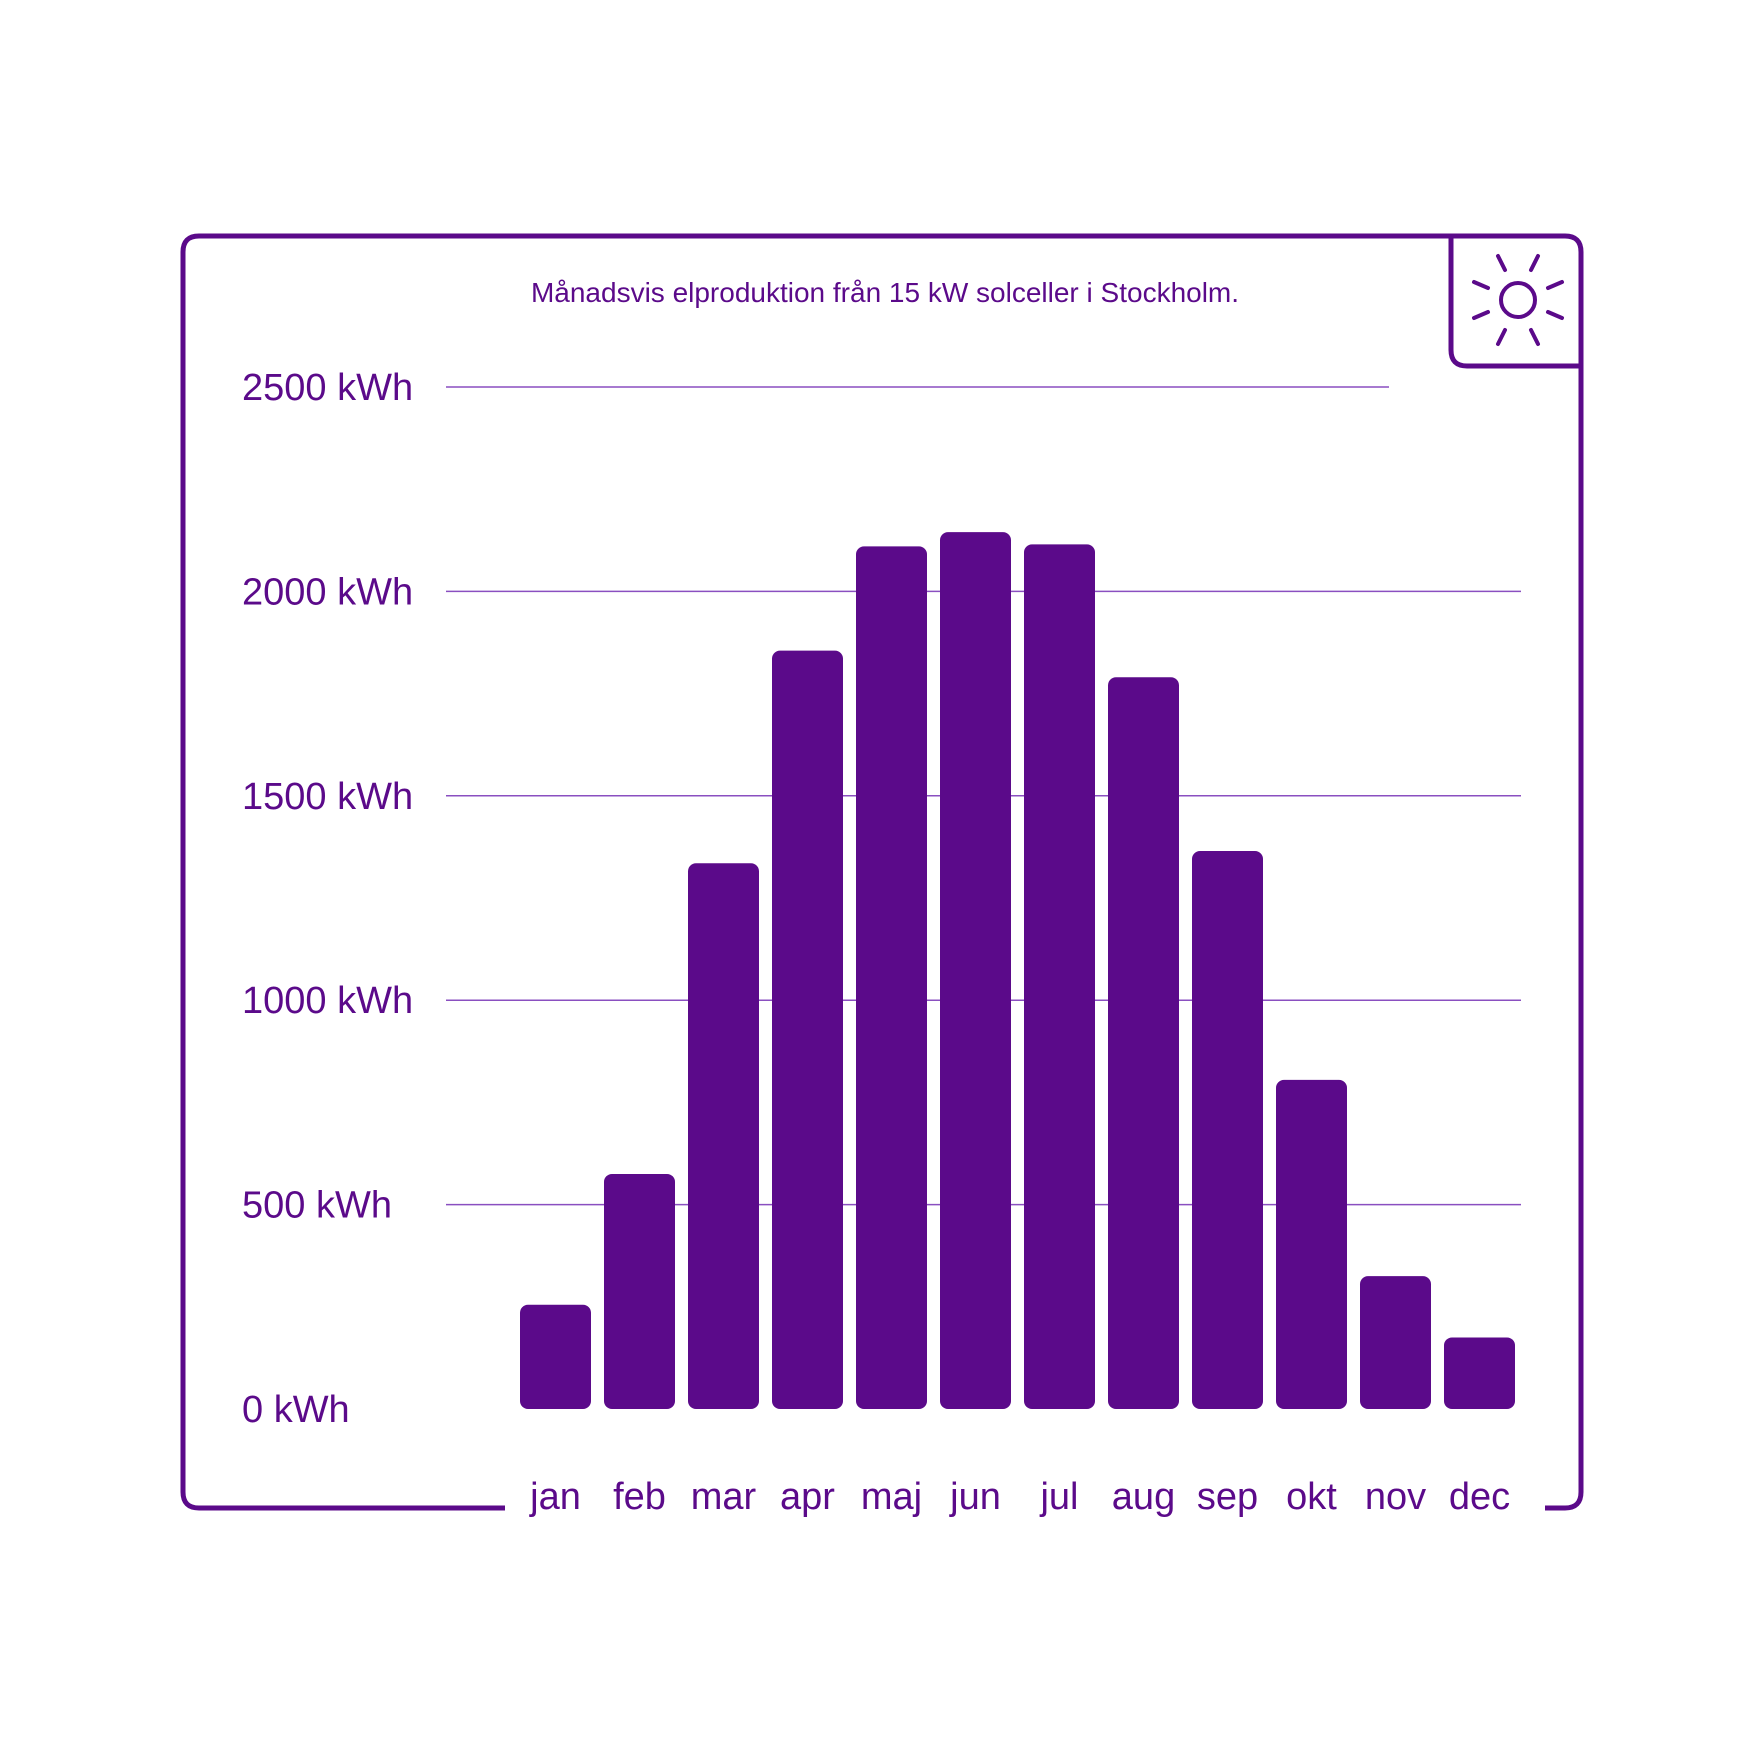 The height and width of the screenshot is (1755, 1755). What do you see at coordinates (296, 1410) in the screenshot?
I see `y-tick-label: 0 kWh` at bounding box center [296, 1410].